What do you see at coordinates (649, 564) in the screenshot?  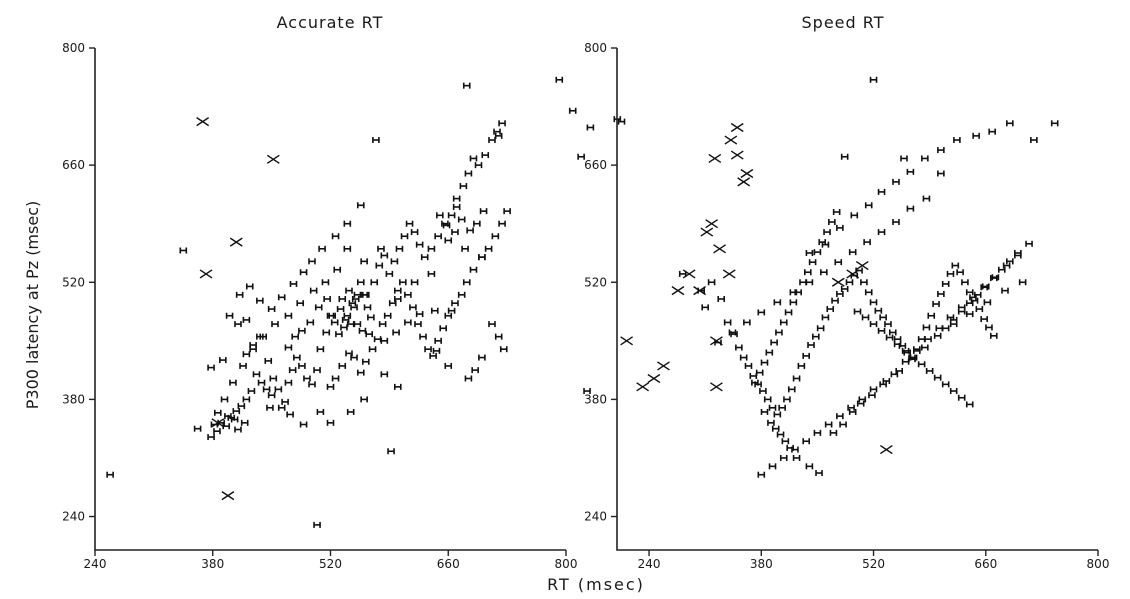 I see `x-tick-label: 240` at bounding box center [649, 564].